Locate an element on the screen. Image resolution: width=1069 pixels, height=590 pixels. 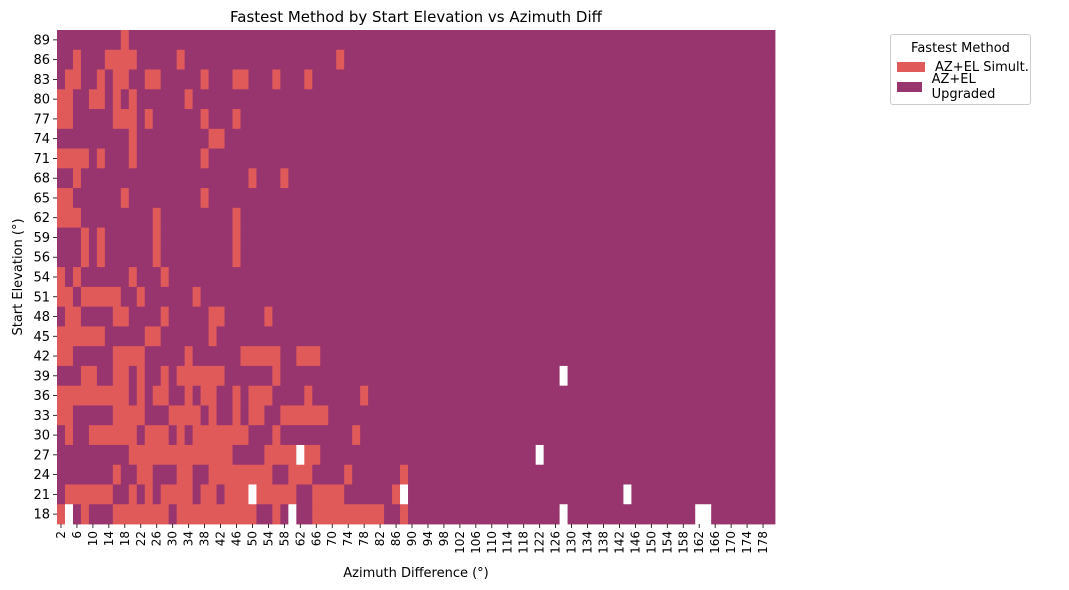
x-tick-label: 62 is located at coordinates (300, 538).